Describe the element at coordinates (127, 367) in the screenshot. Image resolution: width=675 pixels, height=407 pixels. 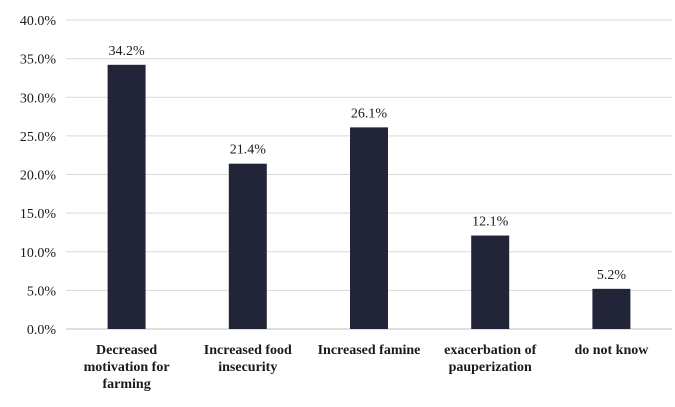
I see `x-category-label: motivation for` at that location.